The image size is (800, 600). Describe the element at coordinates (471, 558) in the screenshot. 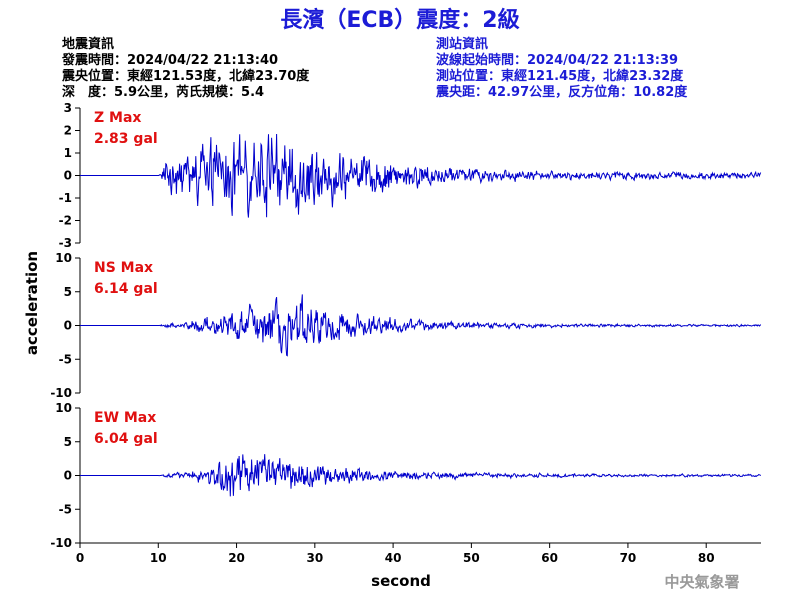

I see `x-tick-label: 50` at that location.